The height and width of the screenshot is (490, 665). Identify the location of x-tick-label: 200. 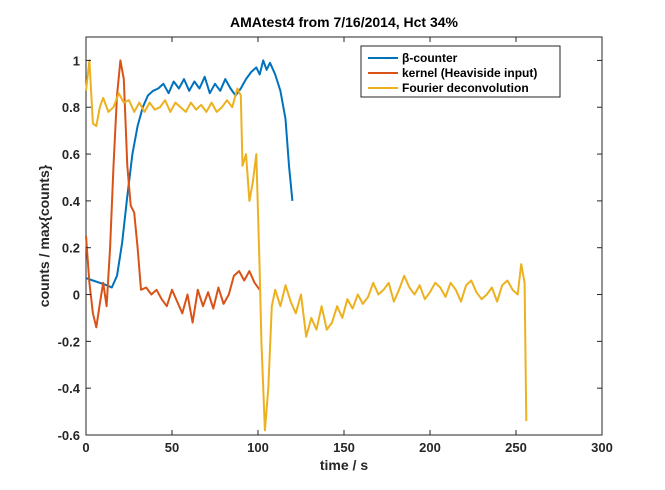
(430, 447).